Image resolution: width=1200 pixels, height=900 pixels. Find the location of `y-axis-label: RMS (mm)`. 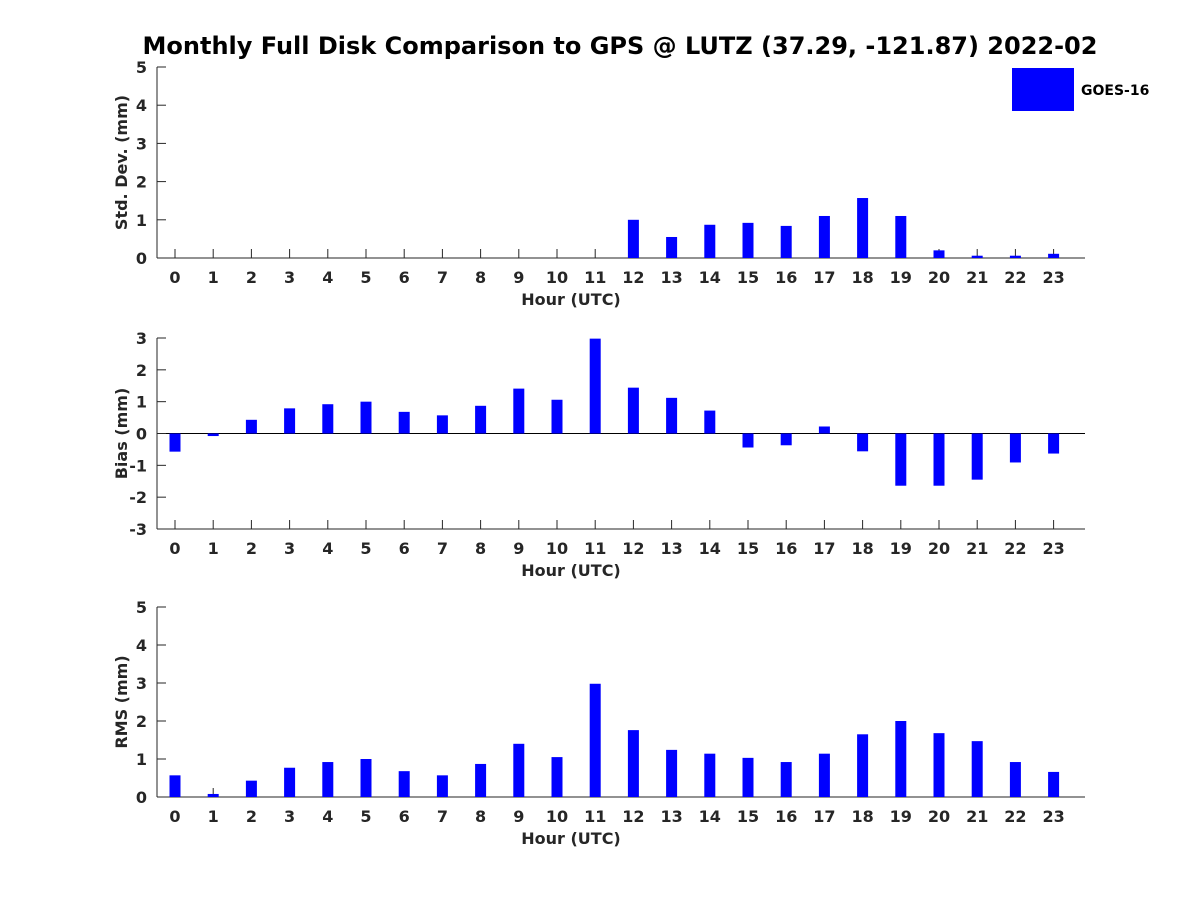

y-axis-label: RMS (mm) is located at coordinates (121, 701).